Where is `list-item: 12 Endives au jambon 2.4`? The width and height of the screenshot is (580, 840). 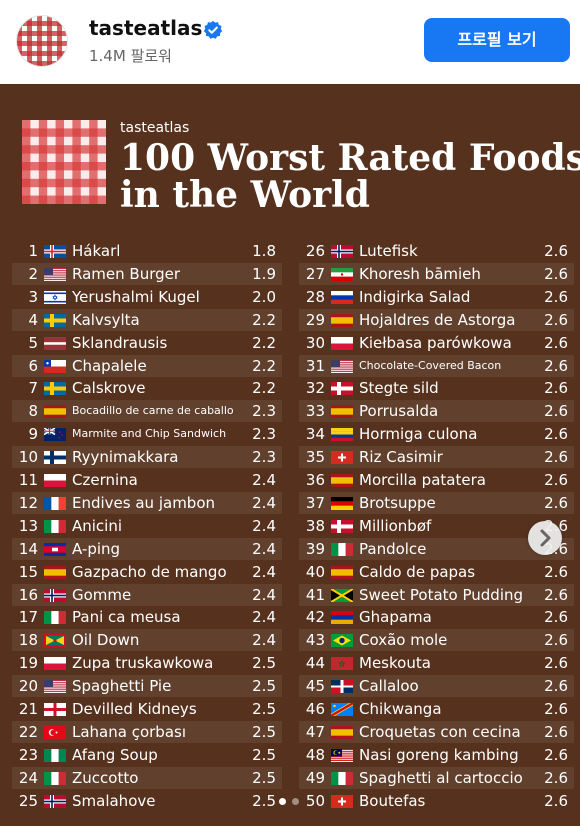 list-item: 12 Endives au jambon 2.4 is located at coordinates (147, 502).